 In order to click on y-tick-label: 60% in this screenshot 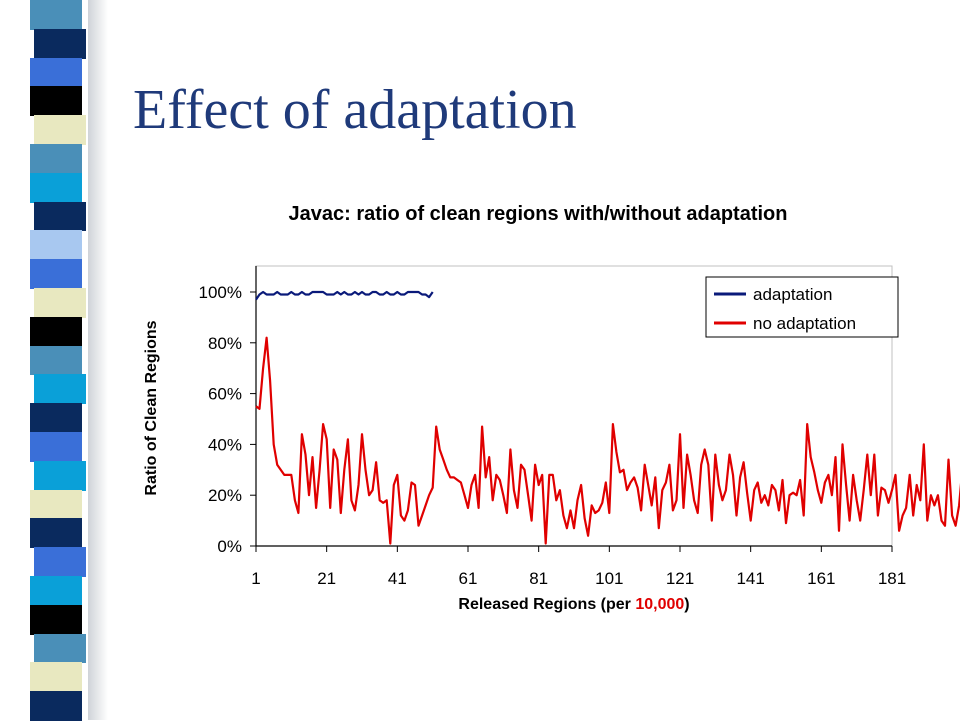, I will do `click(225, 394)`.